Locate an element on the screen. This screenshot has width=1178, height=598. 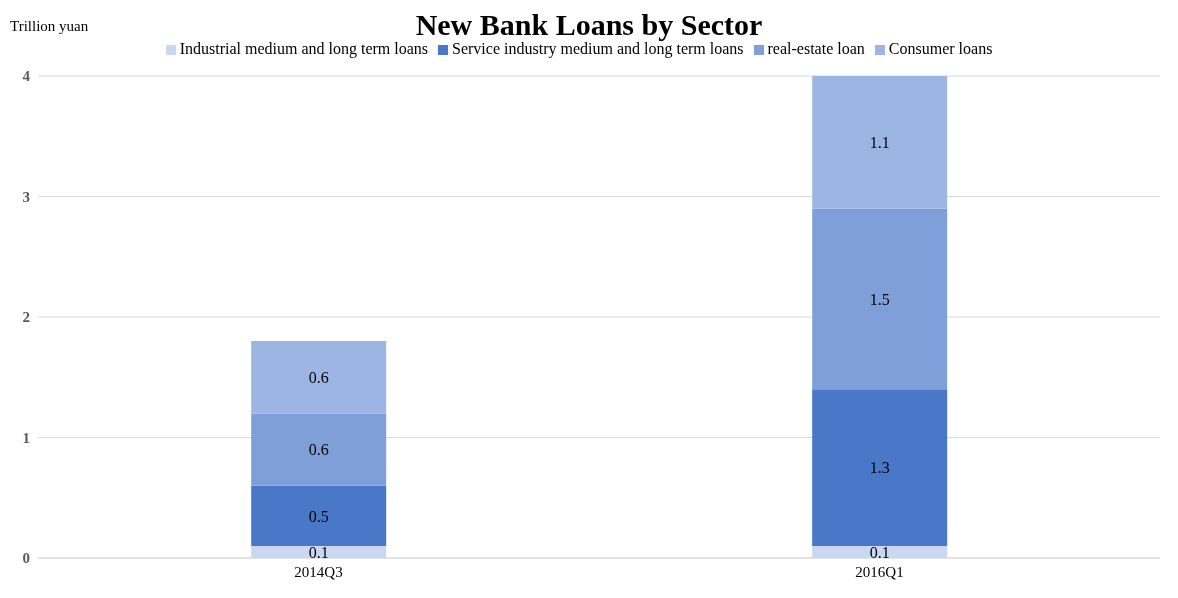
legend-label: Service industry medium and long term loans is located at coordinates (598, 48).